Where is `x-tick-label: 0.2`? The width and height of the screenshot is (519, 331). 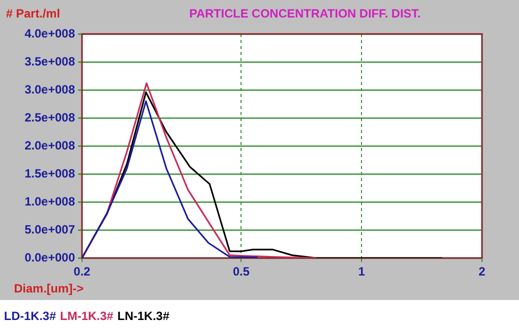 x-tick-label: 0.2 is located at coordinates (82, 271).